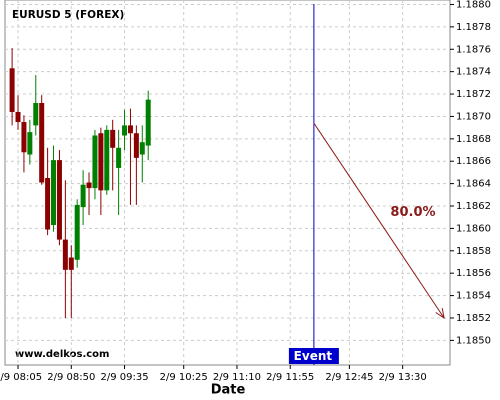  I want to click on y-tick-label: 1.1856, so click(473, 273).